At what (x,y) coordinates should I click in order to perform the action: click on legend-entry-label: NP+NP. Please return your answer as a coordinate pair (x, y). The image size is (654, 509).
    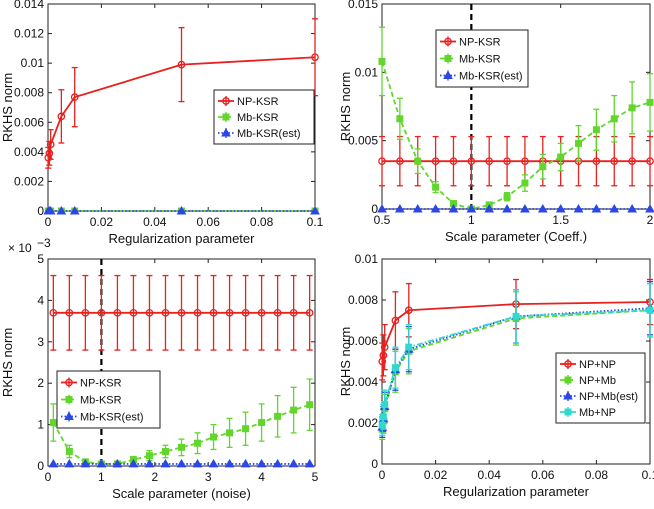
    Looking at the image, I should click on (597, 365).